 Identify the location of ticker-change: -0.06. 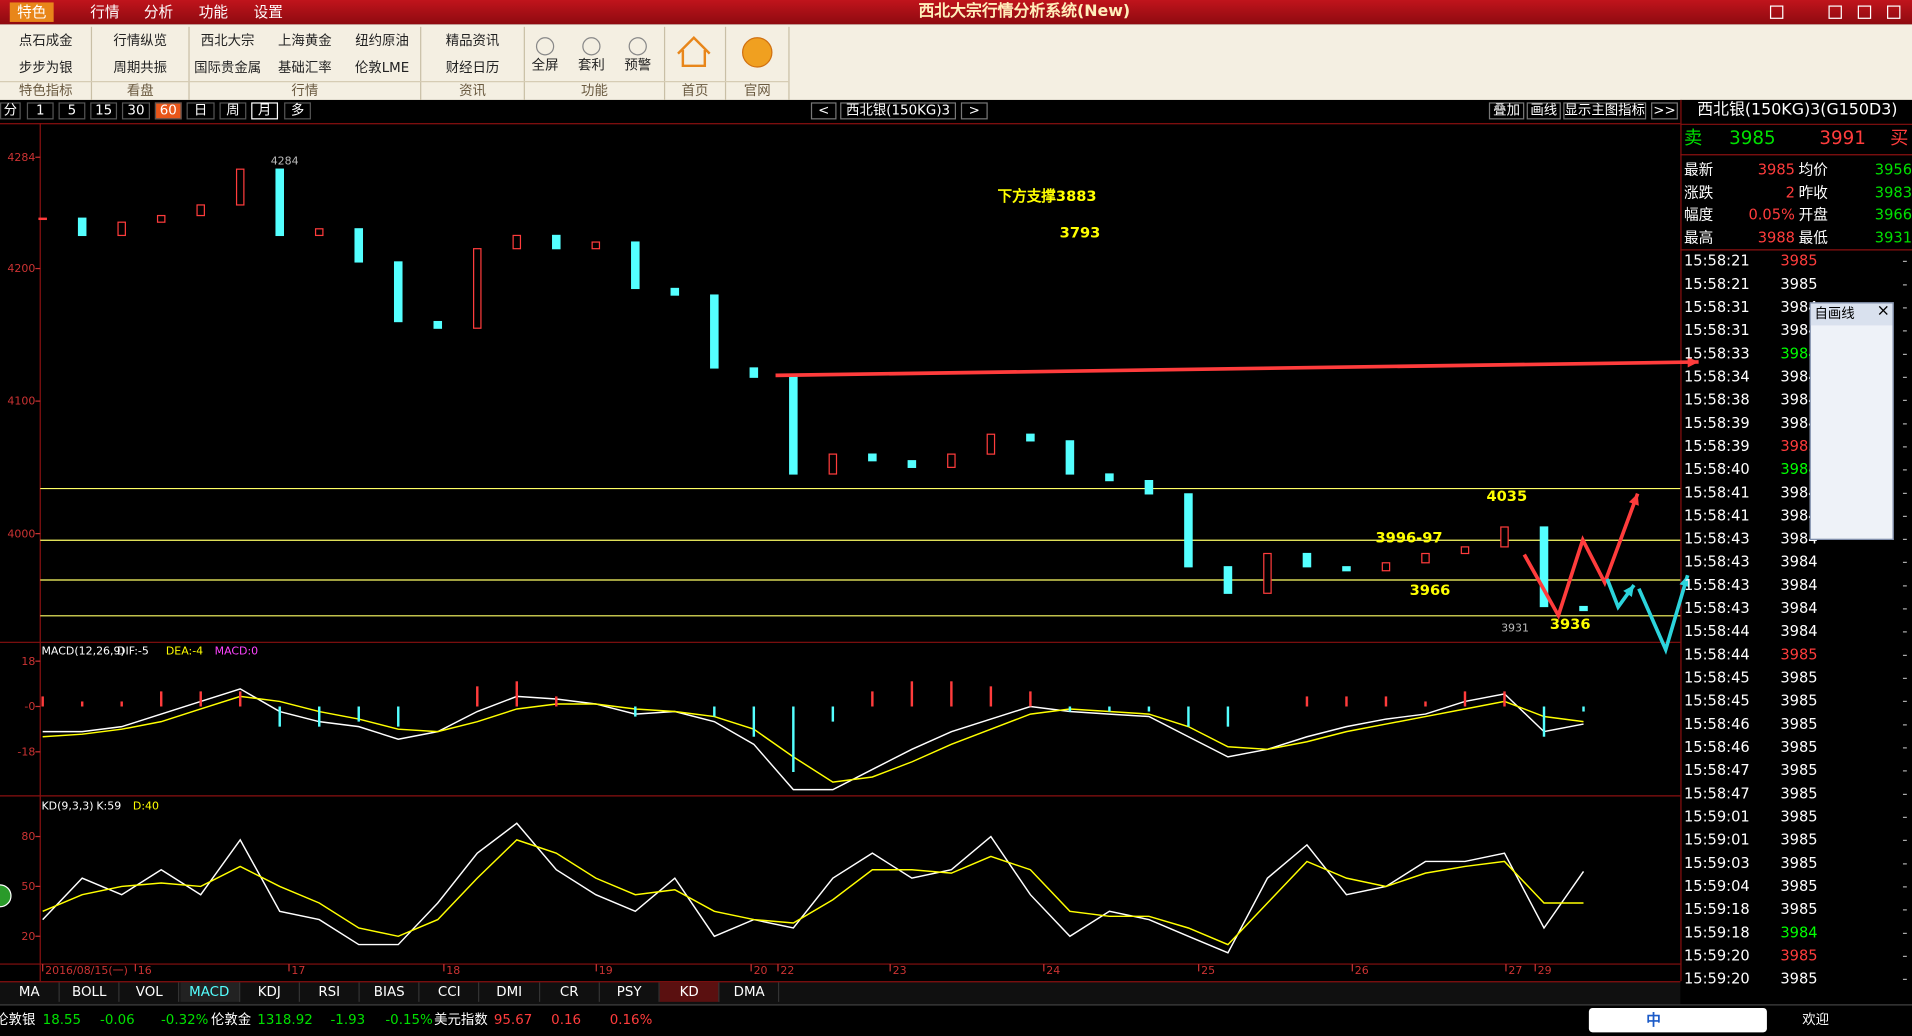
(117, 1019).